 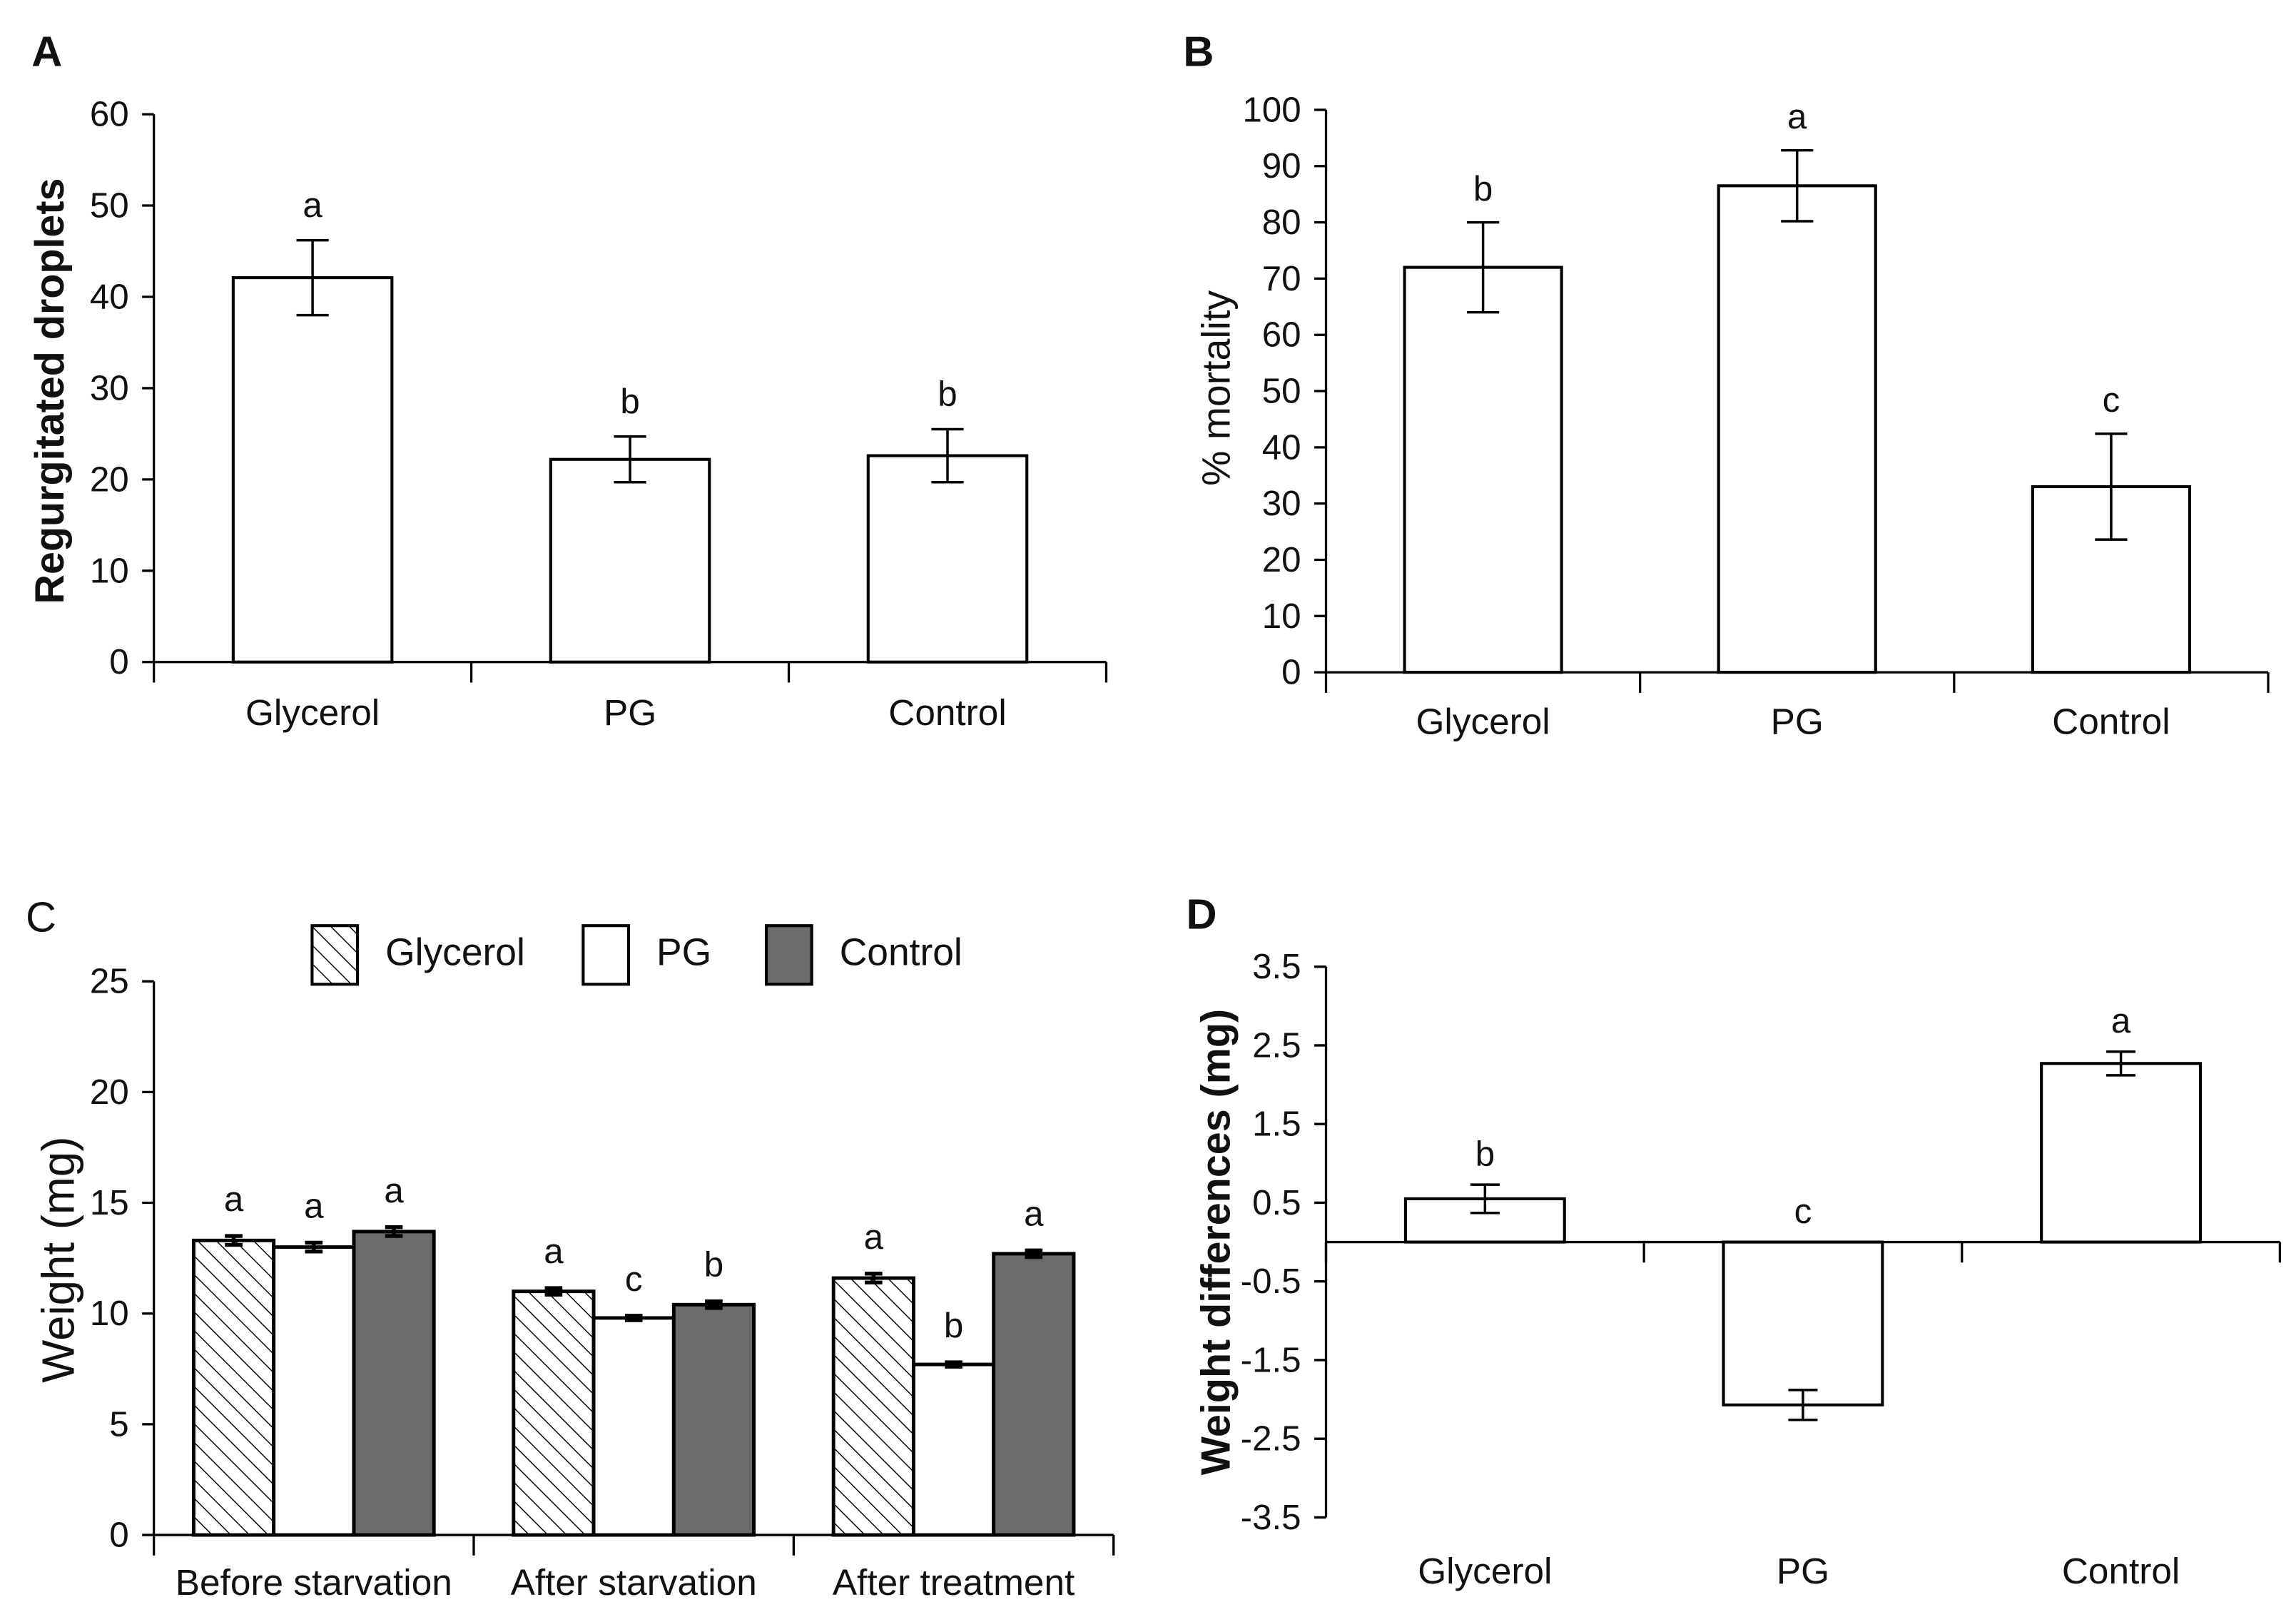 I want to click on y-tick-label: 100, so click(x=1271, y=110).